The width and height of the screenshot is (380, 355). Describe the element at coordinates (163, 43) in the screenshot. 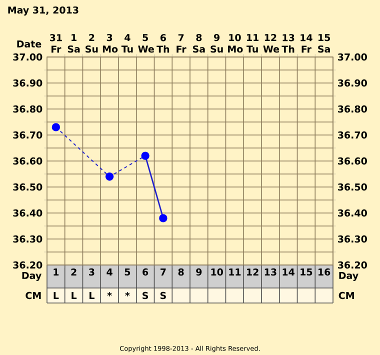

I see `x2-tick-label: 6 Th` at that location.